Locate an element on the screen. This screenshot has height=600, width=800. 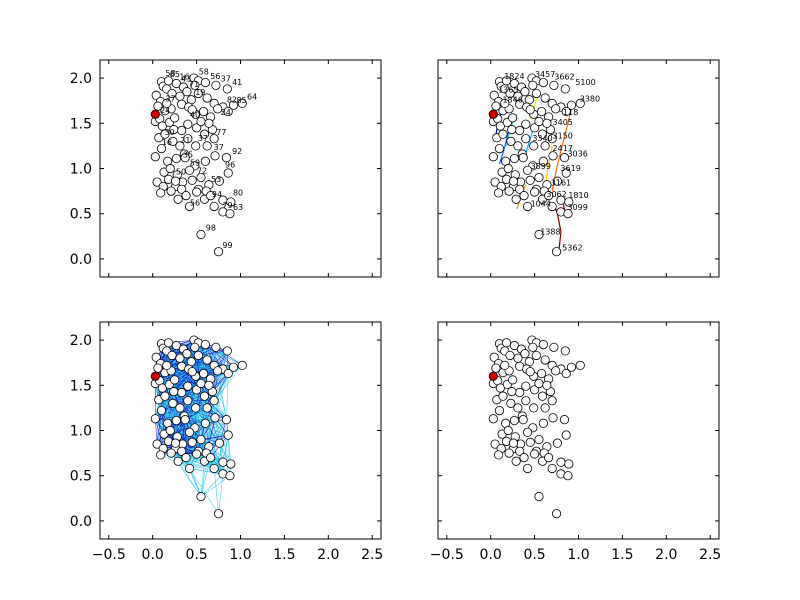
point-label: 58 is located at coordinates (170, 73).